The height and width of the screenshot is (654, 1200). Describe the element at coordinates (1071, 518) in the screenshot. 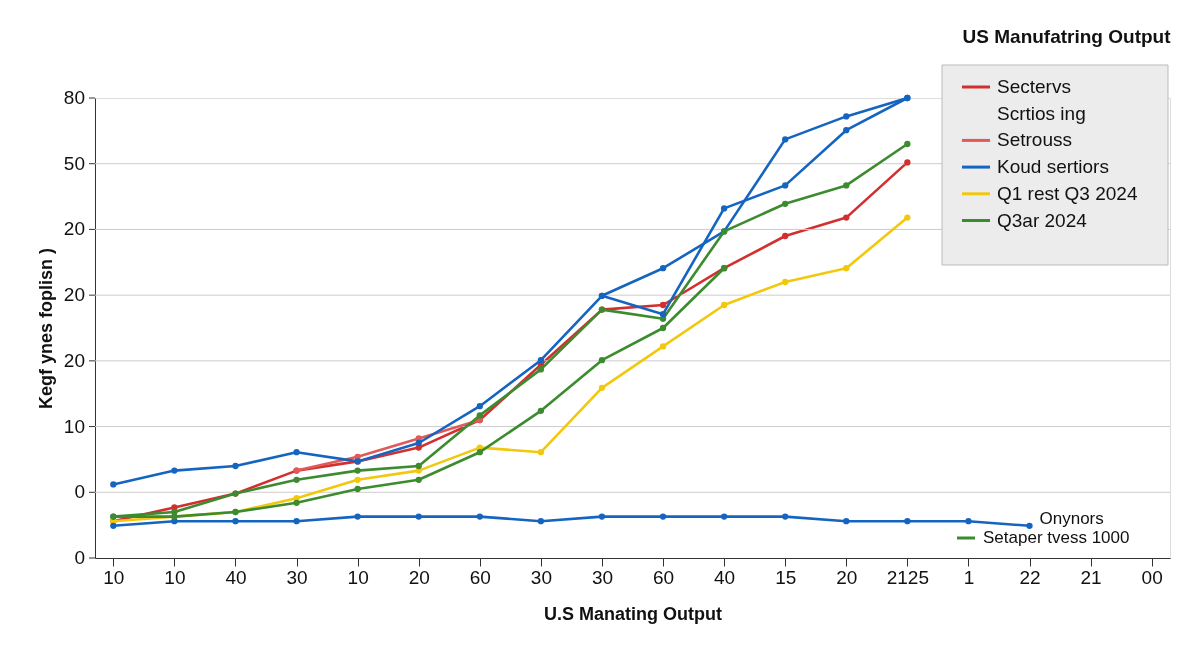

I see `series-label: Onynors` at that location.